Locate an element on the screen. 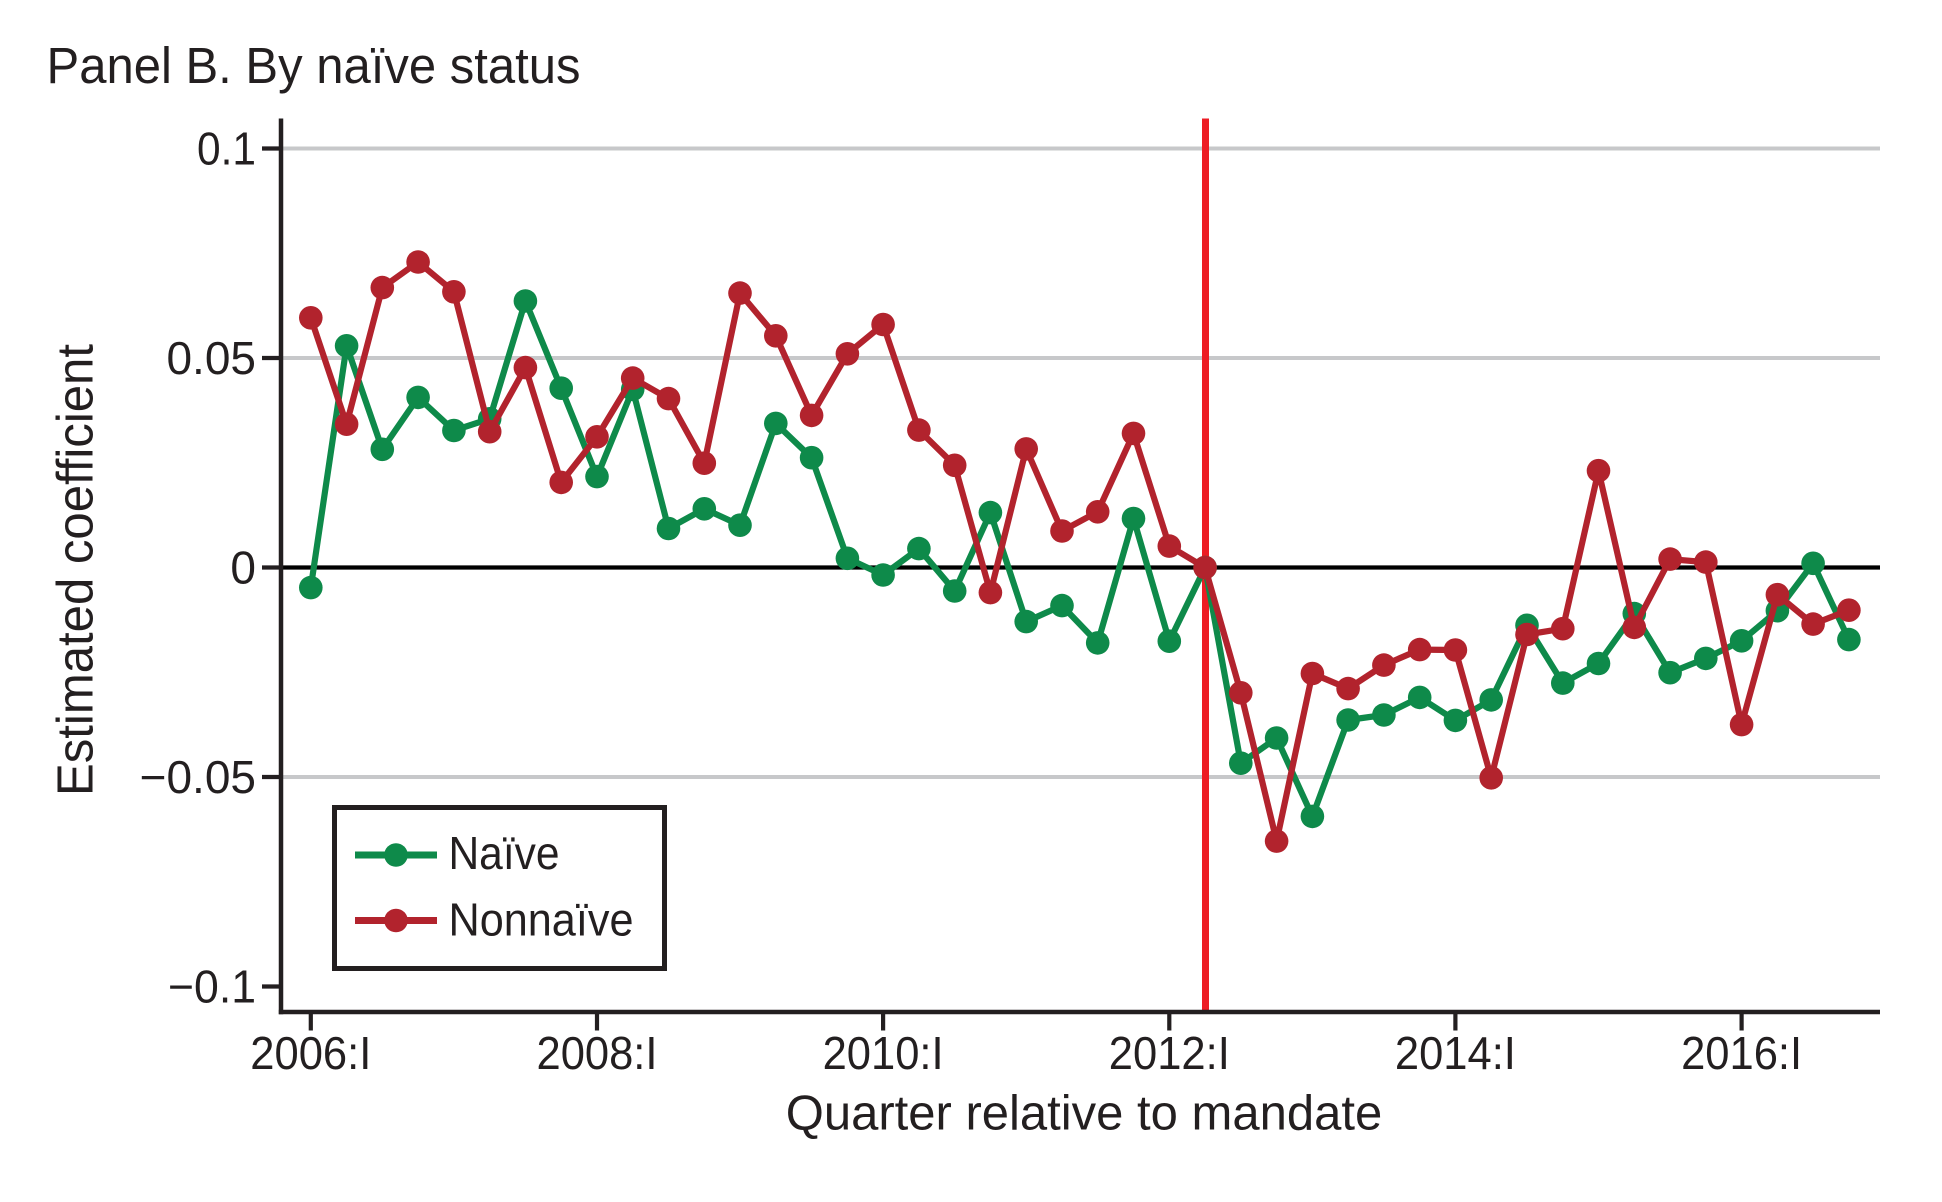  svg-text: Quarter relative to mandate is located at coordinates (1084, 1114).